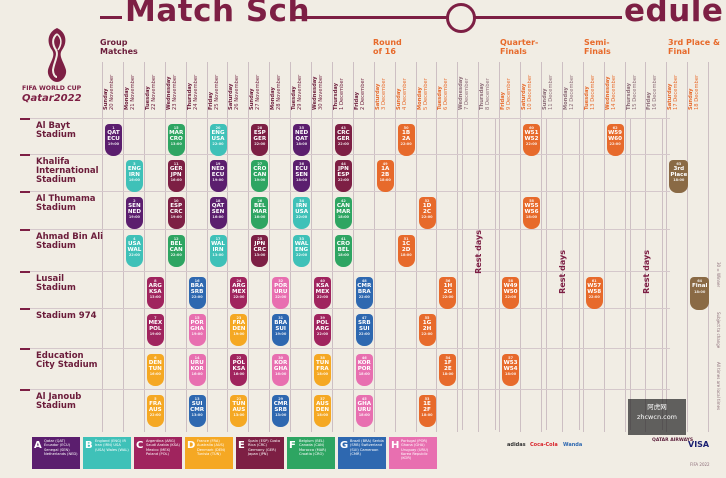 This screenshot has height=478, width=726. I want to click on match-team-away: CAN, so click(176, 249).